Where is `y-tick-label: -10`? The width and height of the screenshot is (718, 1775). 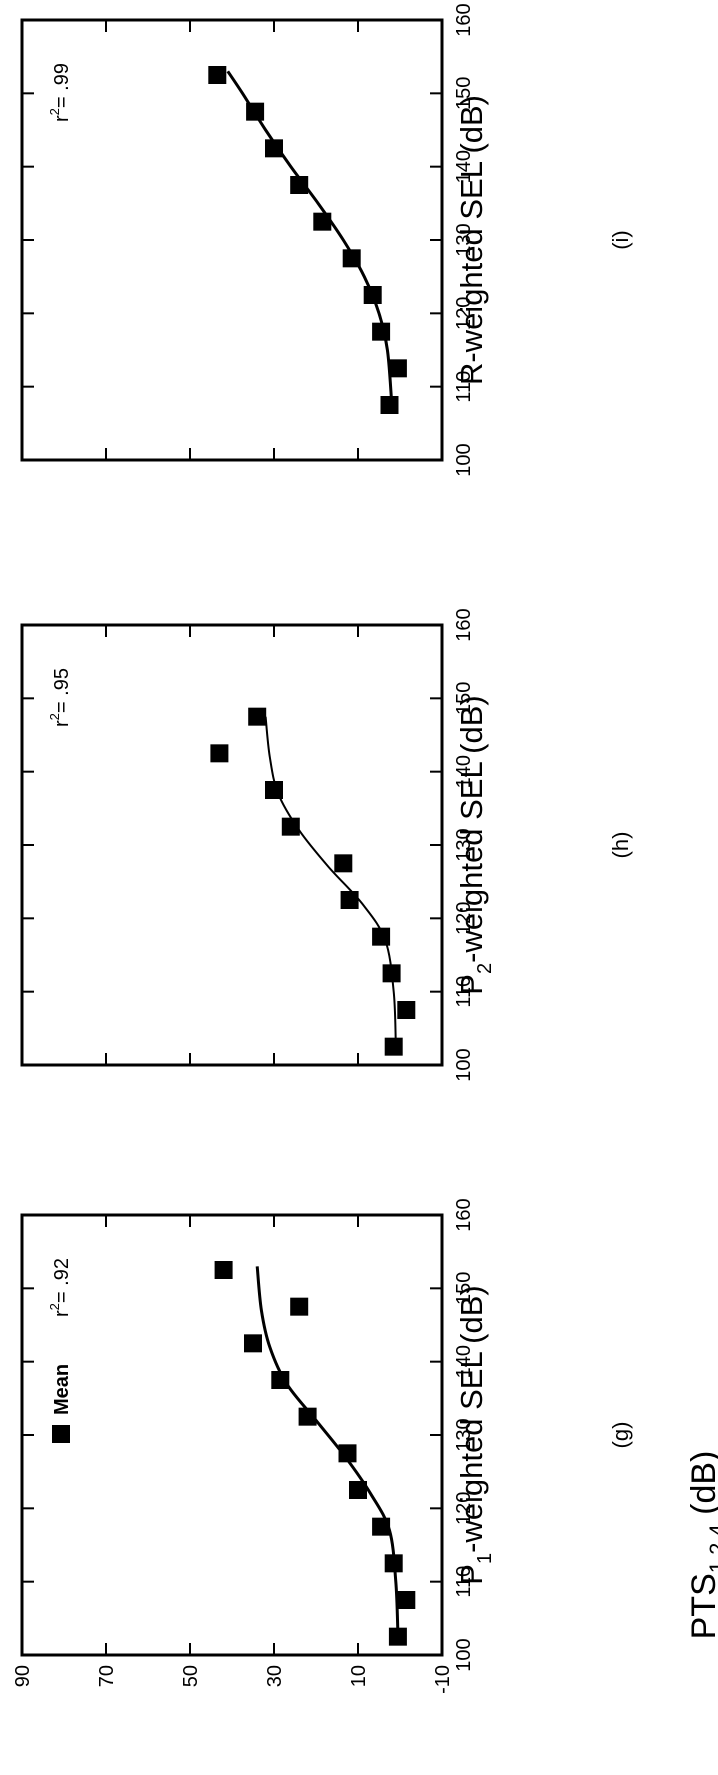
y-tick-label: -10 is located at coordinates (443, 1679).